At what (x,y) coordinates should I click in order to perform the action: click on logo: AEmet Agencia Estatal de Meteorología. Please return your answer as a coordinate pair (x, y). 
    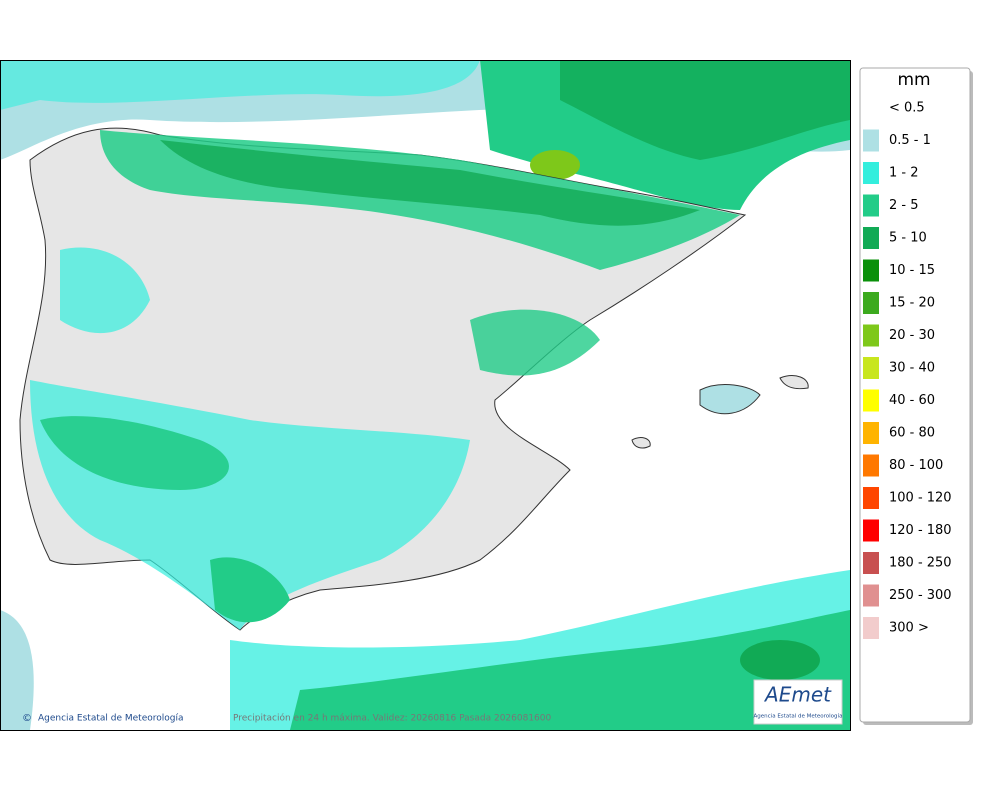
    Looking at the image, I should click on (798, 702).